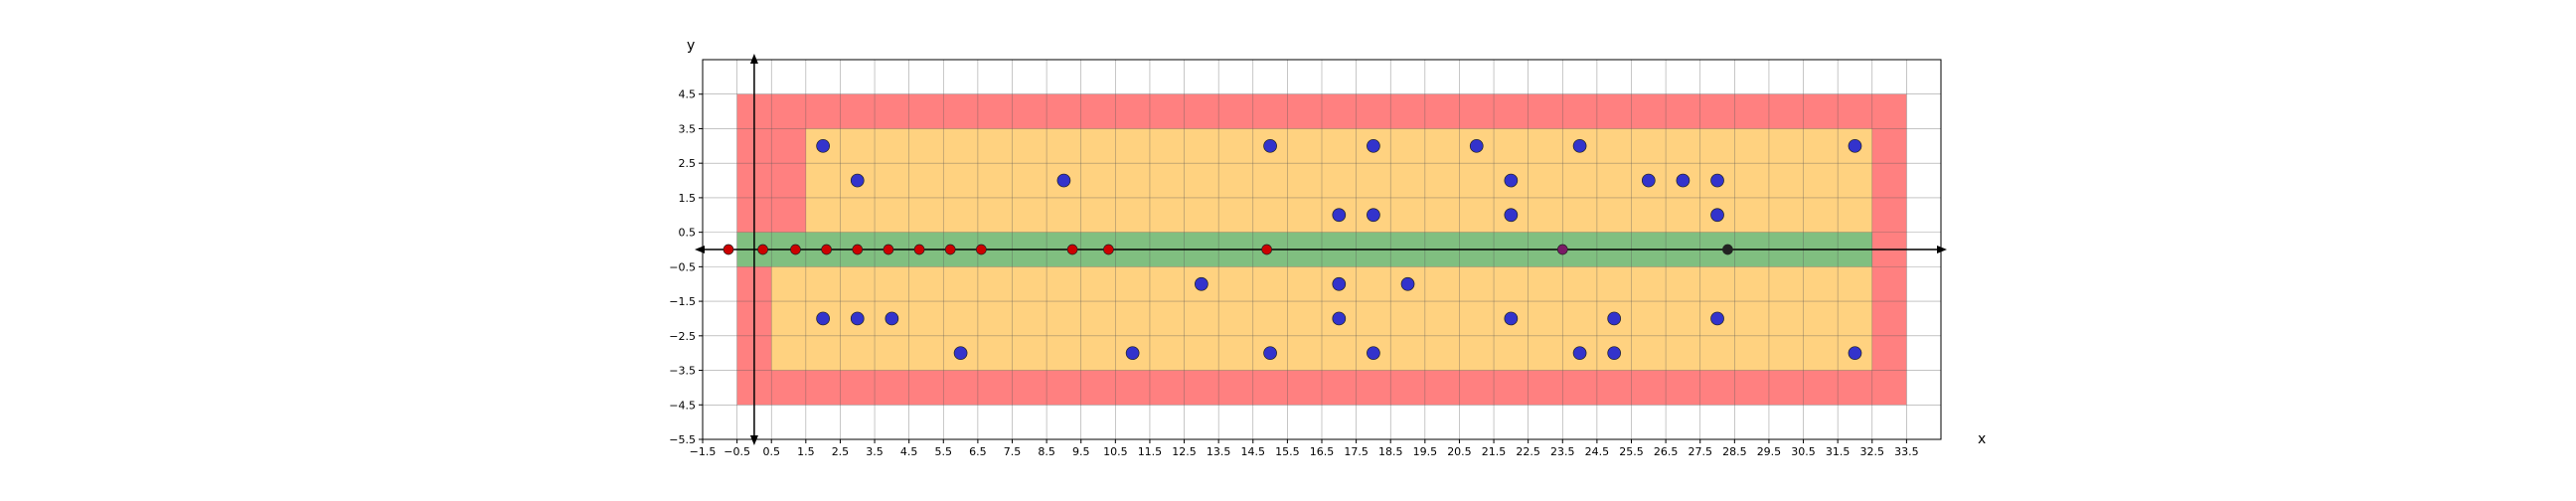 Image resolution: width=2576 pixels, height=501 pixels. I want to click on x-tick-label: 26.5, so click(1666, 451).